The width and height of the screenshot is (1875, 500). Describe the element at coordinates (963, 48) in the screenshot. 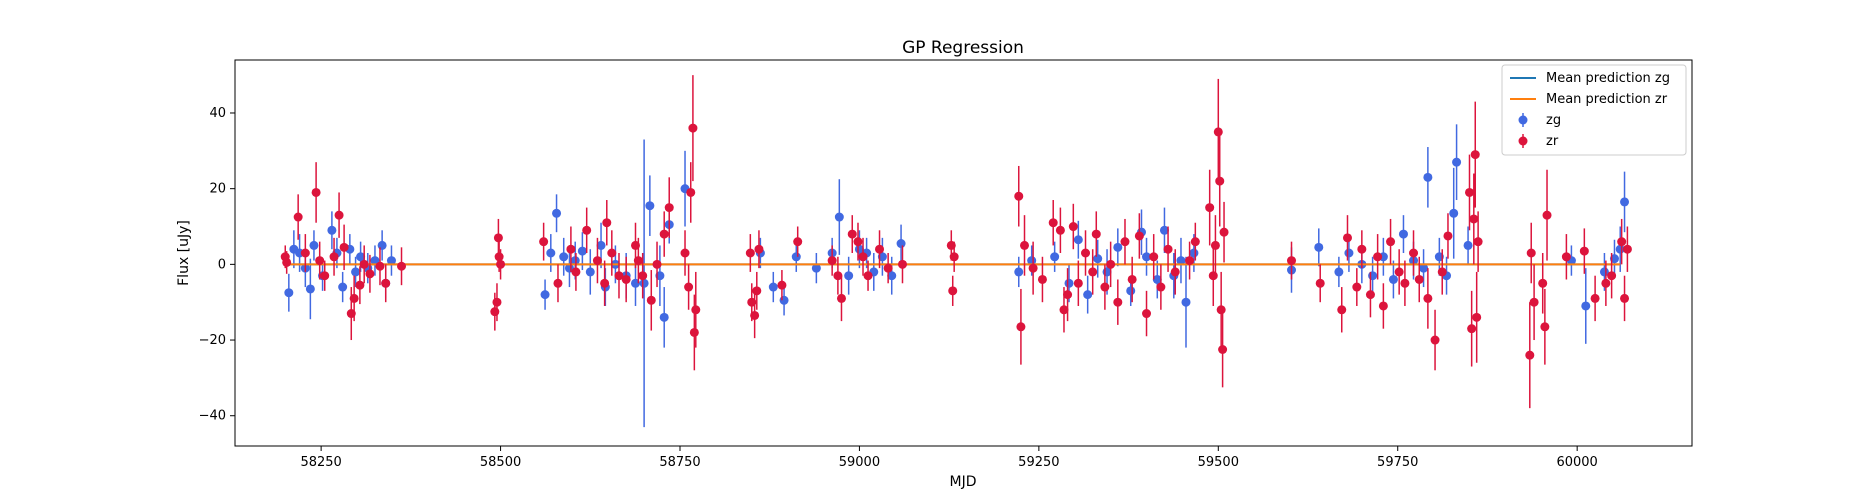

I see `chart-title: GP Regression` at that location.